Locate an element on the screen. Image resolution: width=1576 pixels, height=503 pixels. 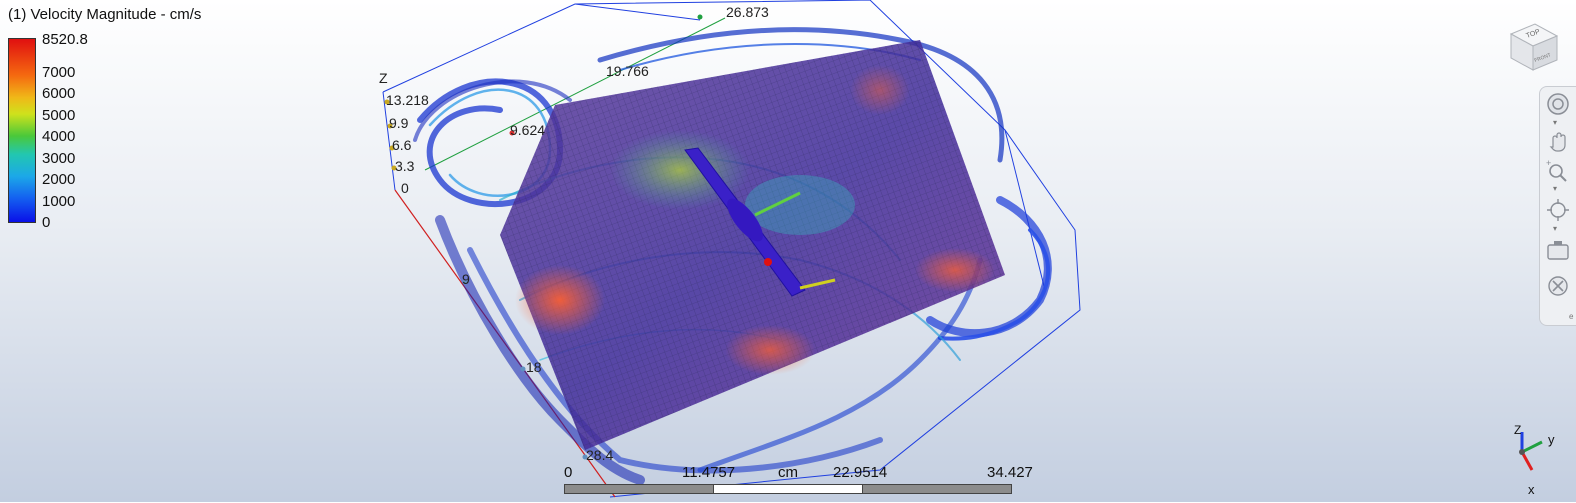
viewcube-face-label: TOP is located at coordinates (1533, 34).